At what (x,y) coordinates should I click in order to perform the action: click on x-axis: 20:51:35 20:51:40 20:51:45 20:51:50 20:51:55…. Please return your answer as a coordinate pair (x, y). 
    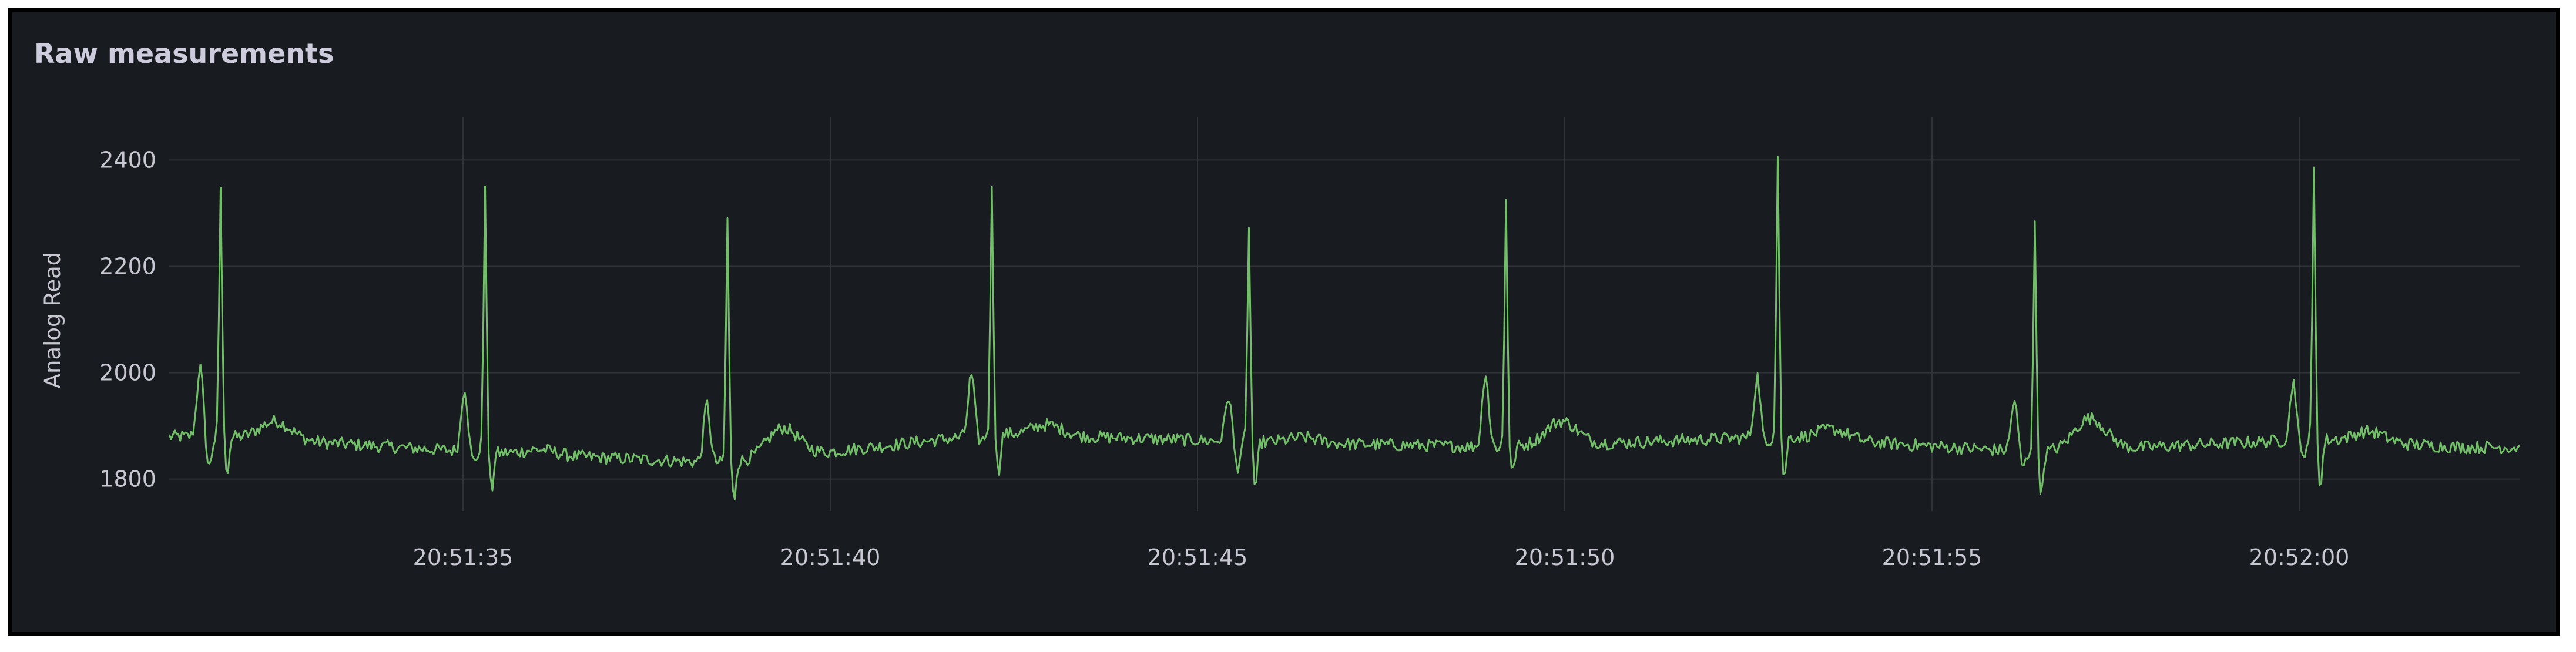
    Looking at the image, I should click on (1381, 557).